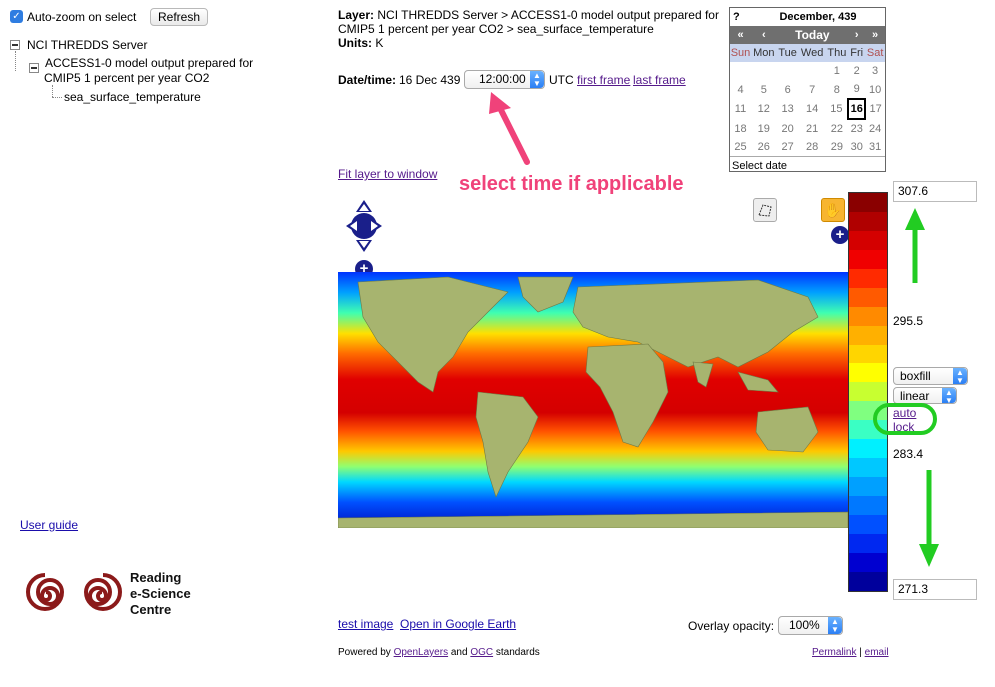 This screenshot has width=995, height=687. What do you see at coordinates (430, 80) in the screenshot?
I see `date-value: 16 Dec 439` at bounding box center [430, 80].